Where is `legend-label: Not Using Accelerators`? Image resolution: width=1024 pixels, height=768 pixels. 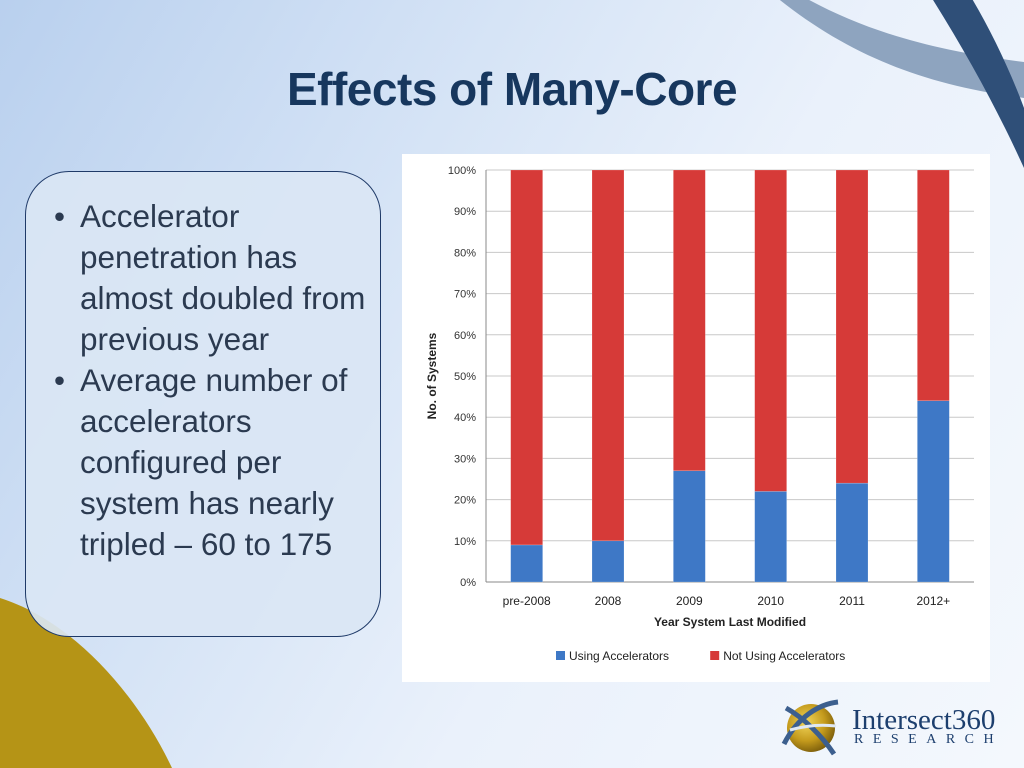
legend-label: Not Using Accelerators is located at coordinates (784, 656).